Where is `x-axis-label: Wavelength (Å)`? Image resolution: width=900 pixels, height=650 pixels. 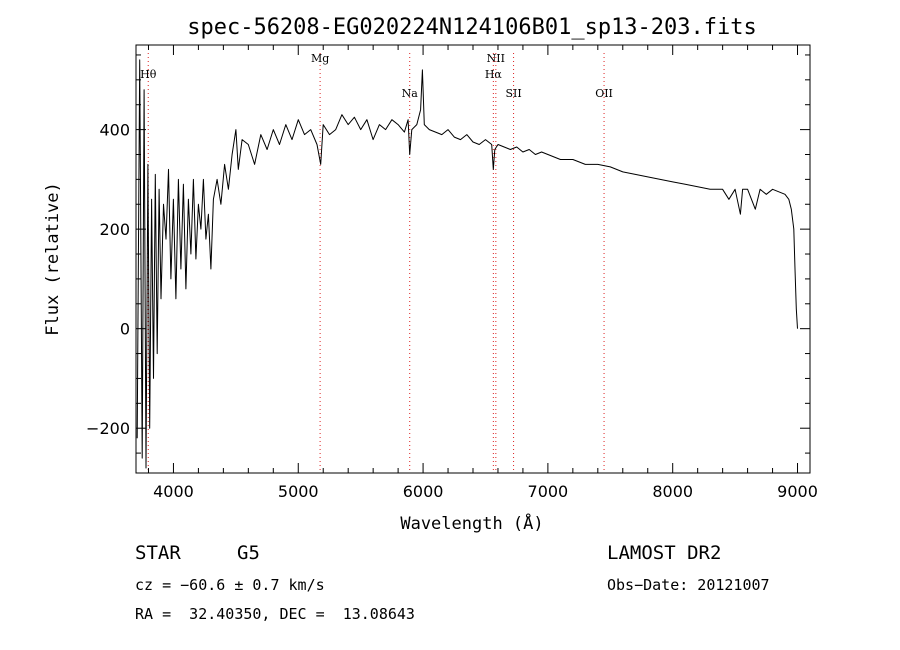 x-axis-label: Wavelength (Å) is located at coordinates (471, 523).